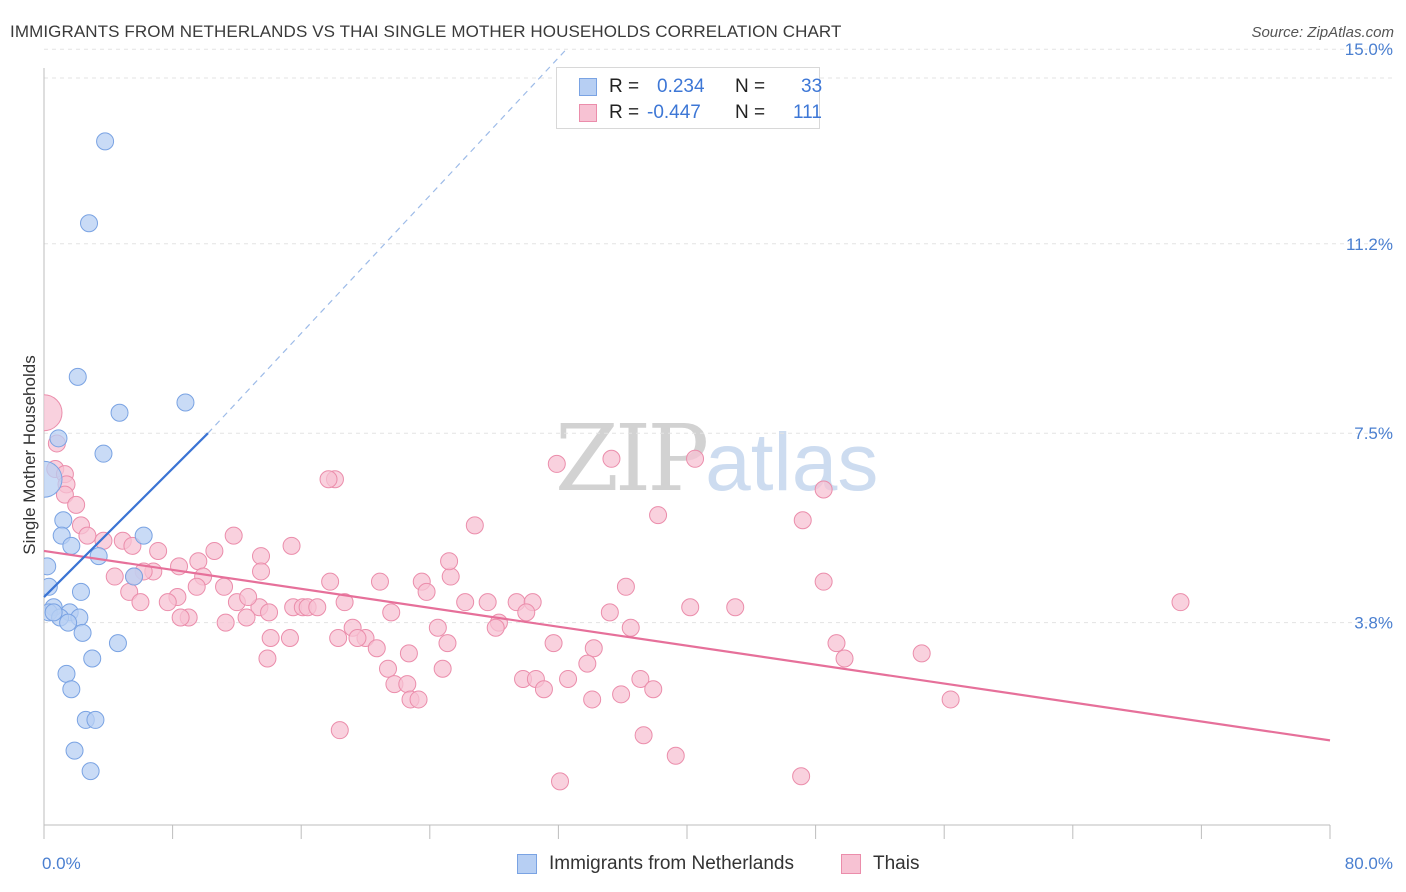  What do you see at coordinates (671, 863) in the screenshot?
I see `legend-label: Immigrants from Netherlands` at bounding box center [671, 863].